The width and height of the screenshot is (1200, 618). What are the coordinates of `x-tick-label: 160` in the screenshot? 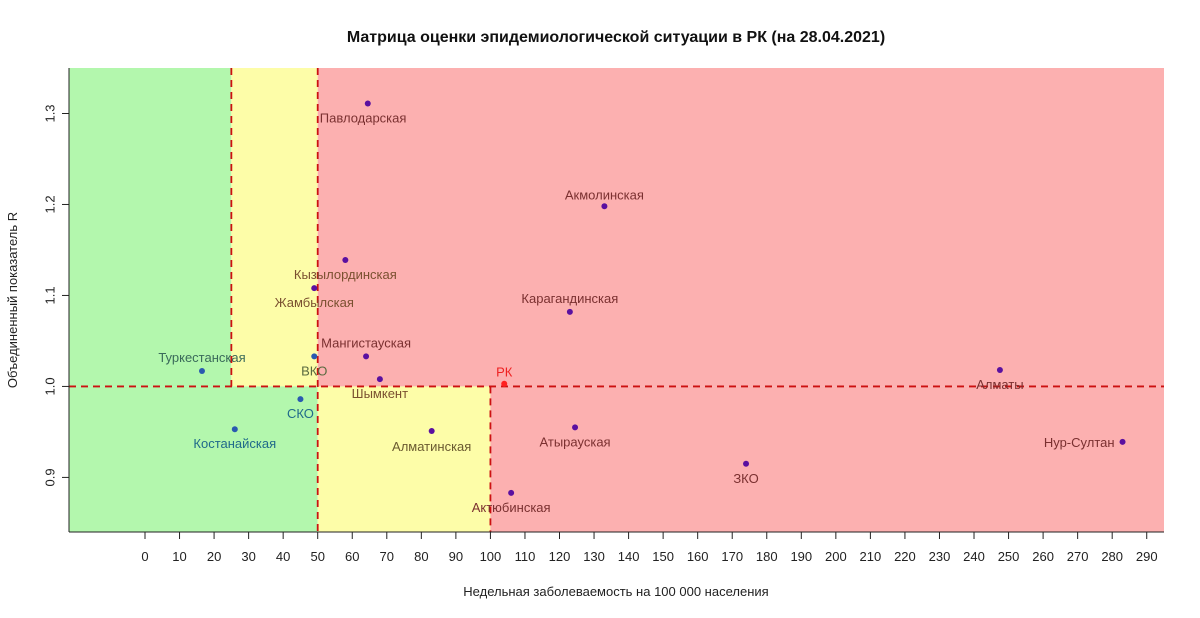 It's located at (698, 556).